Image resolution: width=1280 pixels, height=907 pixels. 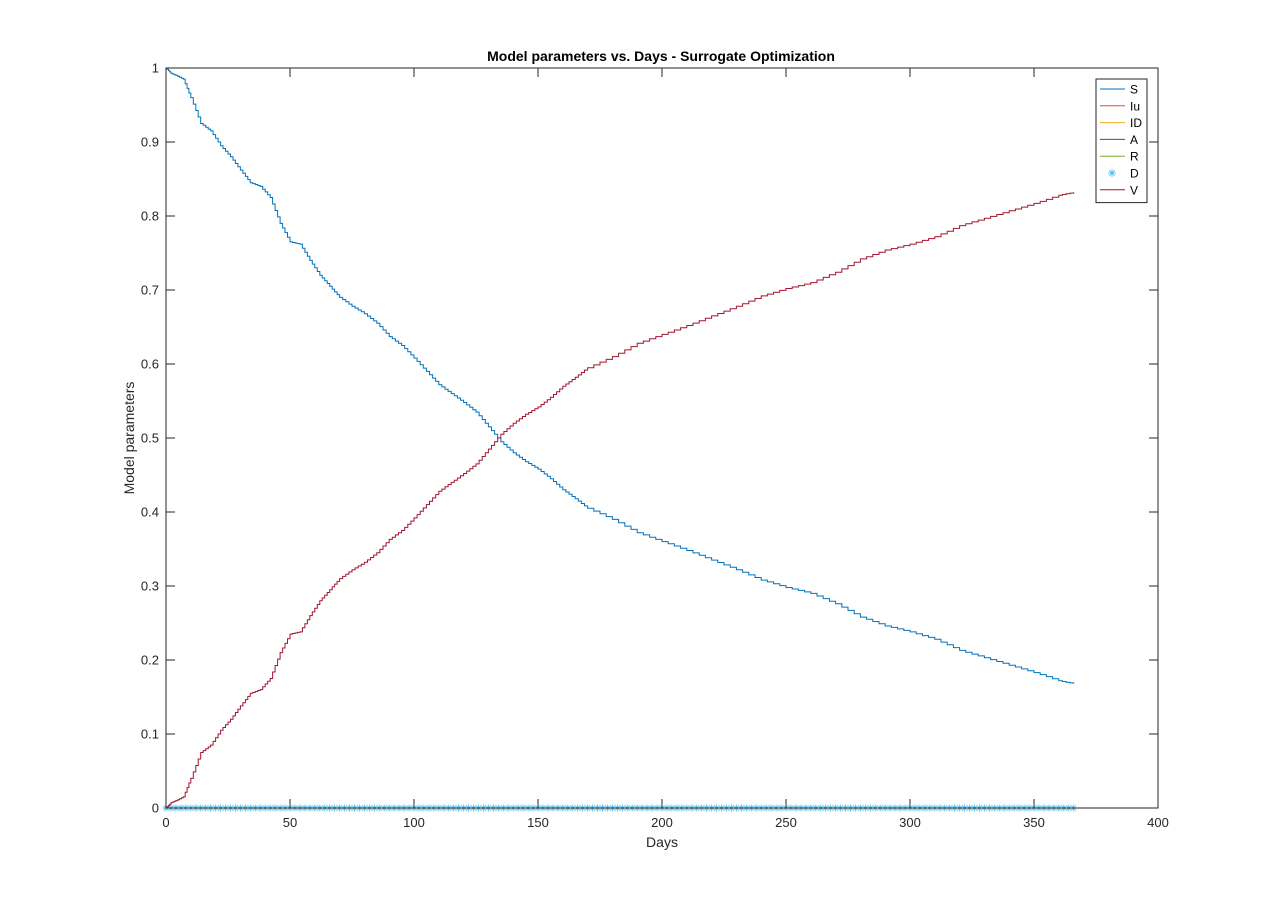 I want to click on x-tick-label: 200, so click(x=662, y=822).